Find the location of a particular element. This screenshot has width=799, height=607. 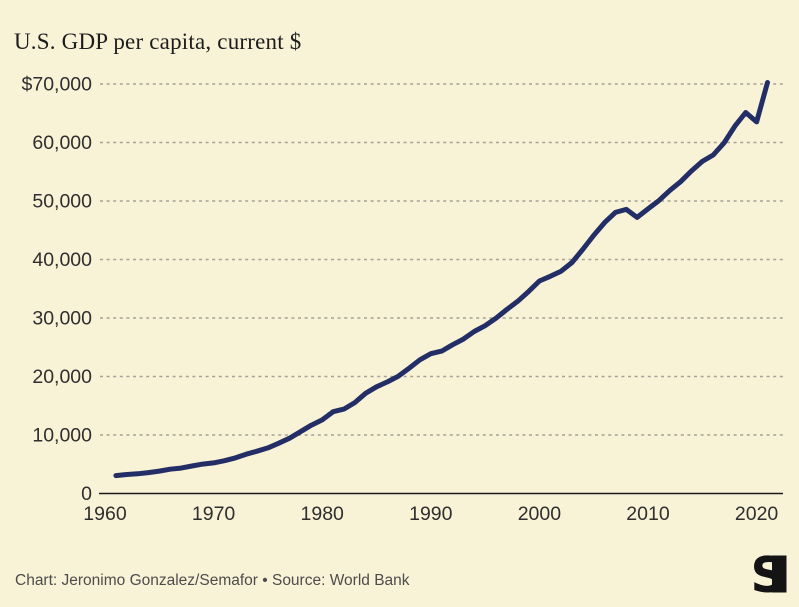

logo-bar is located at coordinates (779, 574).